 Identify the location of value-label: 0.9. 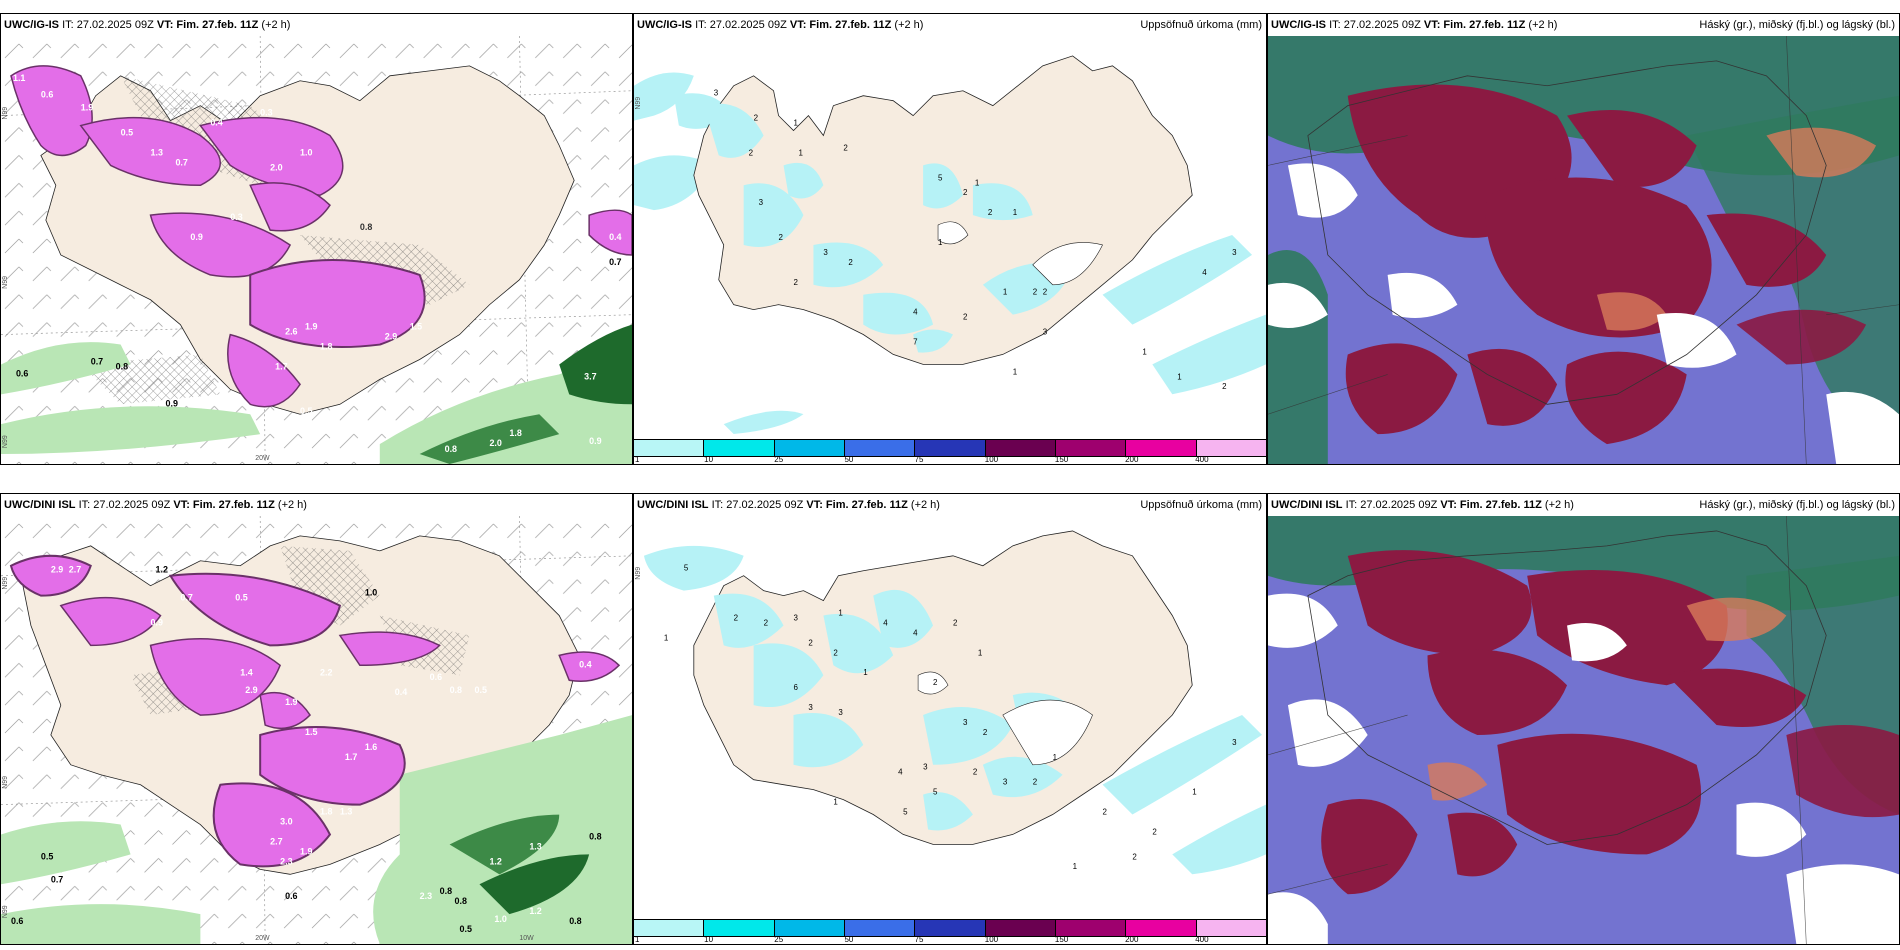
(595, 441).